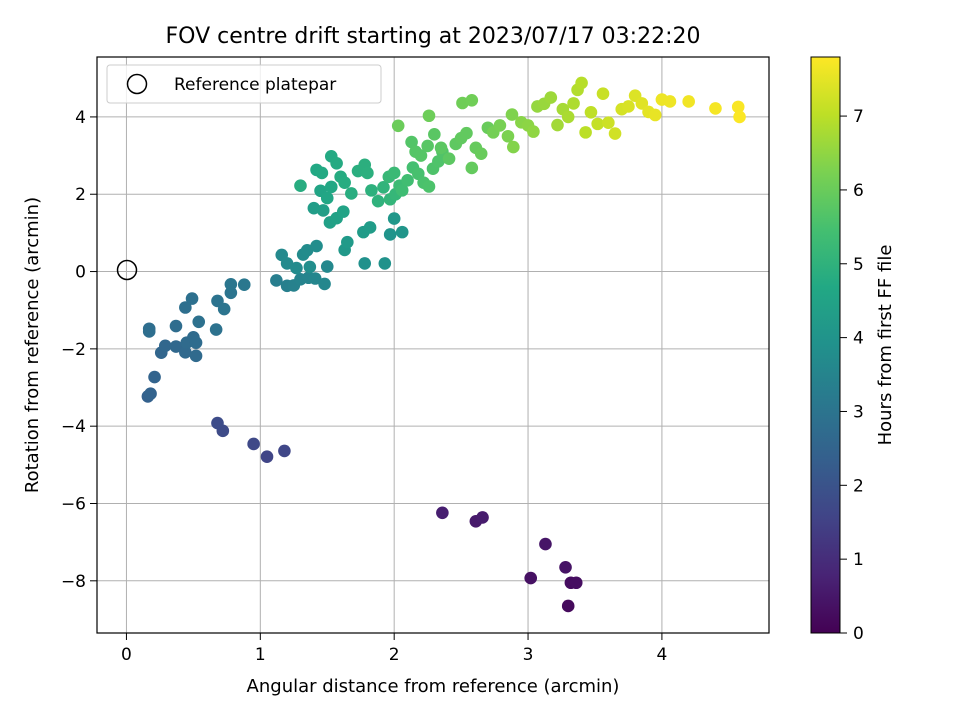  I want to click on x-tick-label: 3, so click(528, 655).